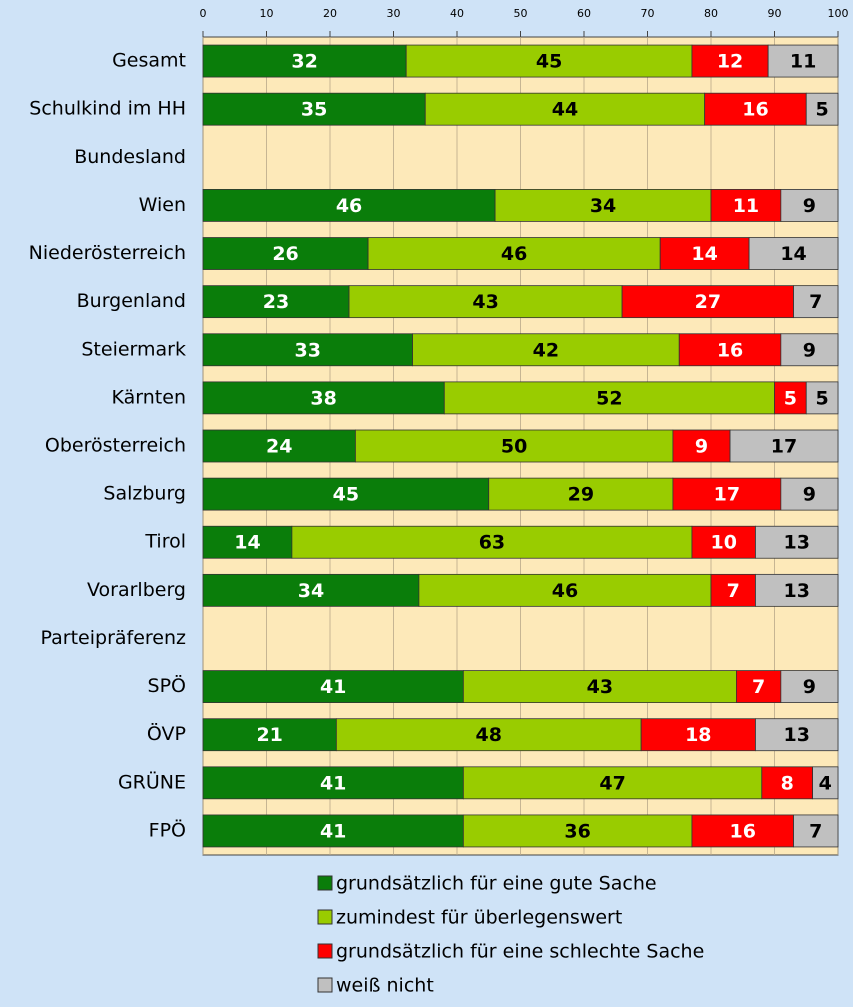  What do you see at coordinates (723, 543) in the screenshot?
I see `data-label: 10` at bounding box center [723, 543].